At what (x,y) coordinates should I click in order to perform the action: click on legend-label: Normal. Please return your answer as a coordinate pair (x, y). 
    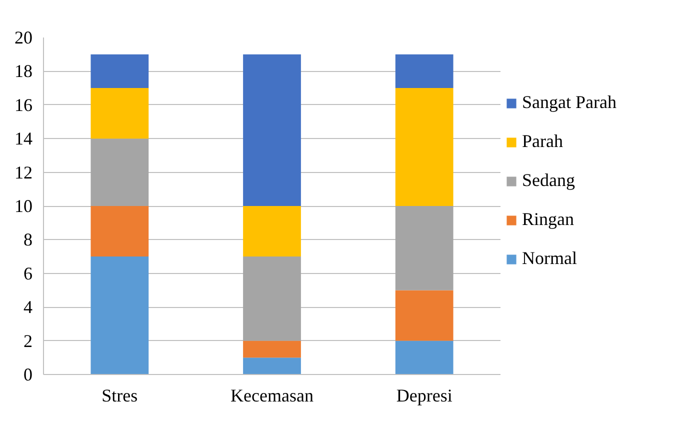
    Looking at the image, I should click on (549, 258).